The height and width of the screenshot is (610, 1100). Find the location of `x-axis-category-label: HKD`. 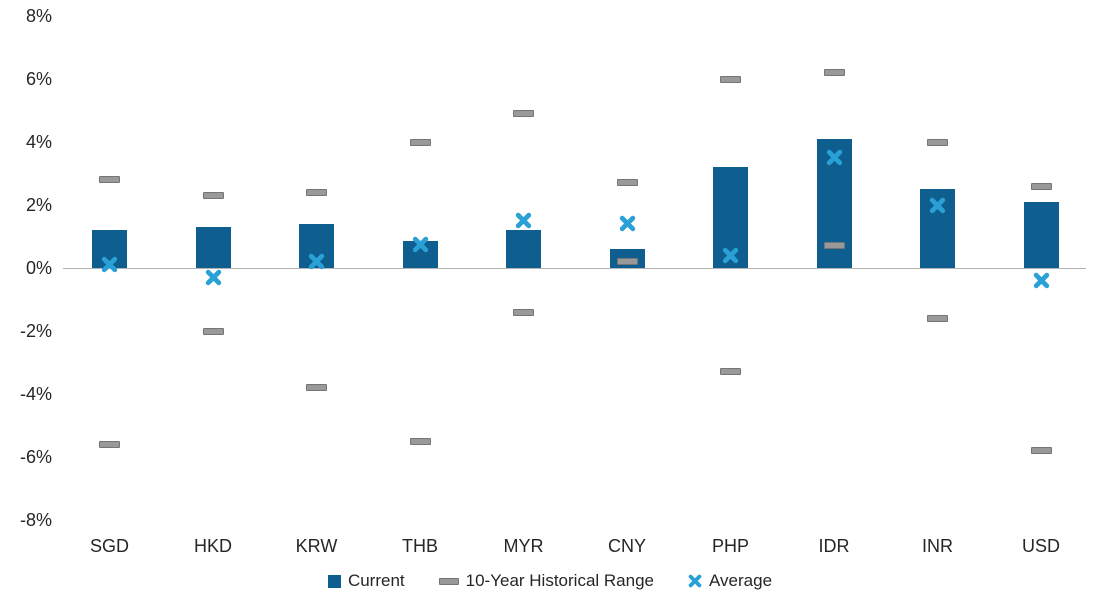

x-axis-category-label: HKD is located at coordinates (212, 546).